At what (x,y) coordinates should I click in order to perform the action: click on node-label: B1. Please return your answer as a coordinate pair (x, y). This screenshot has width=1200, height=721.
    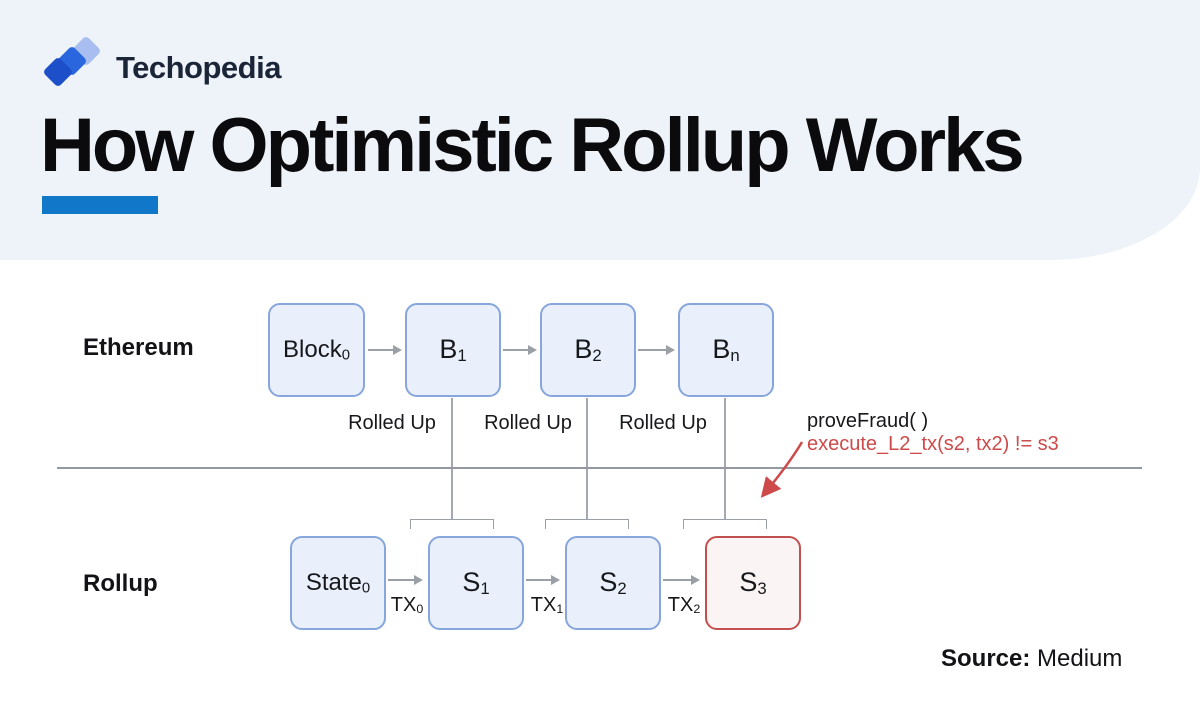
    Looking at the image, I should click on (453, 349).